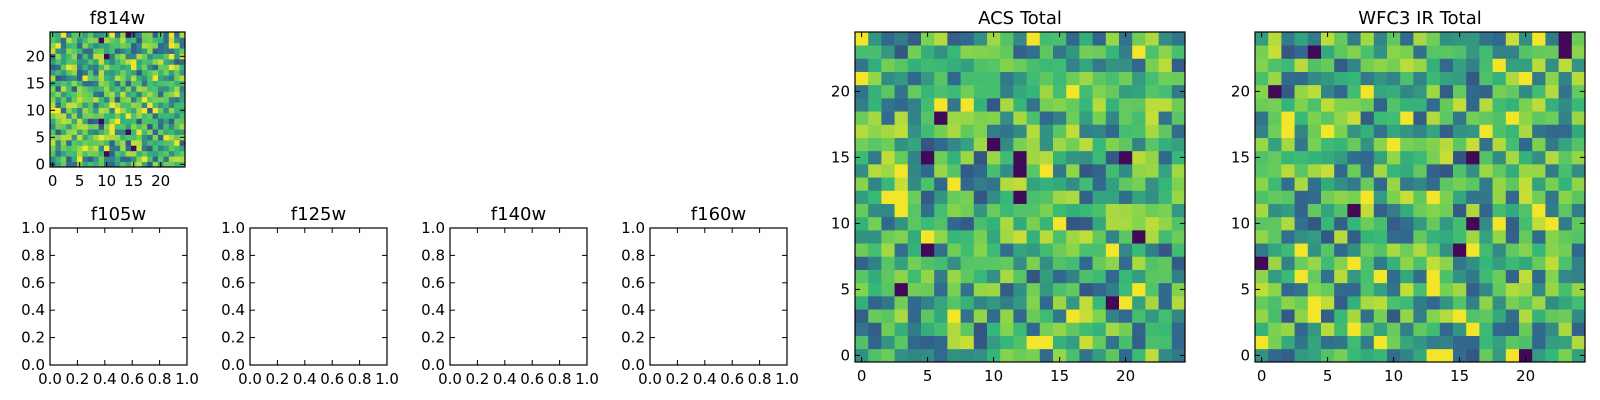  Describe the element at coordinates (705, 379) in the screenshot. I see `x-tick-label: 0.4` at that location.